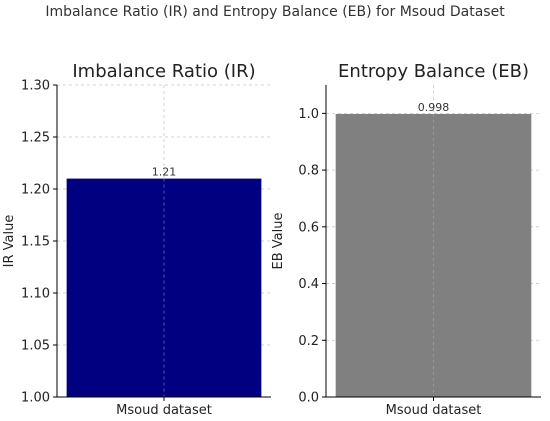 Image resolution: width=550 pixels, height=421 pixels. I want to click on panel-2-y-tick-label: 0.6, so click(308, 227).